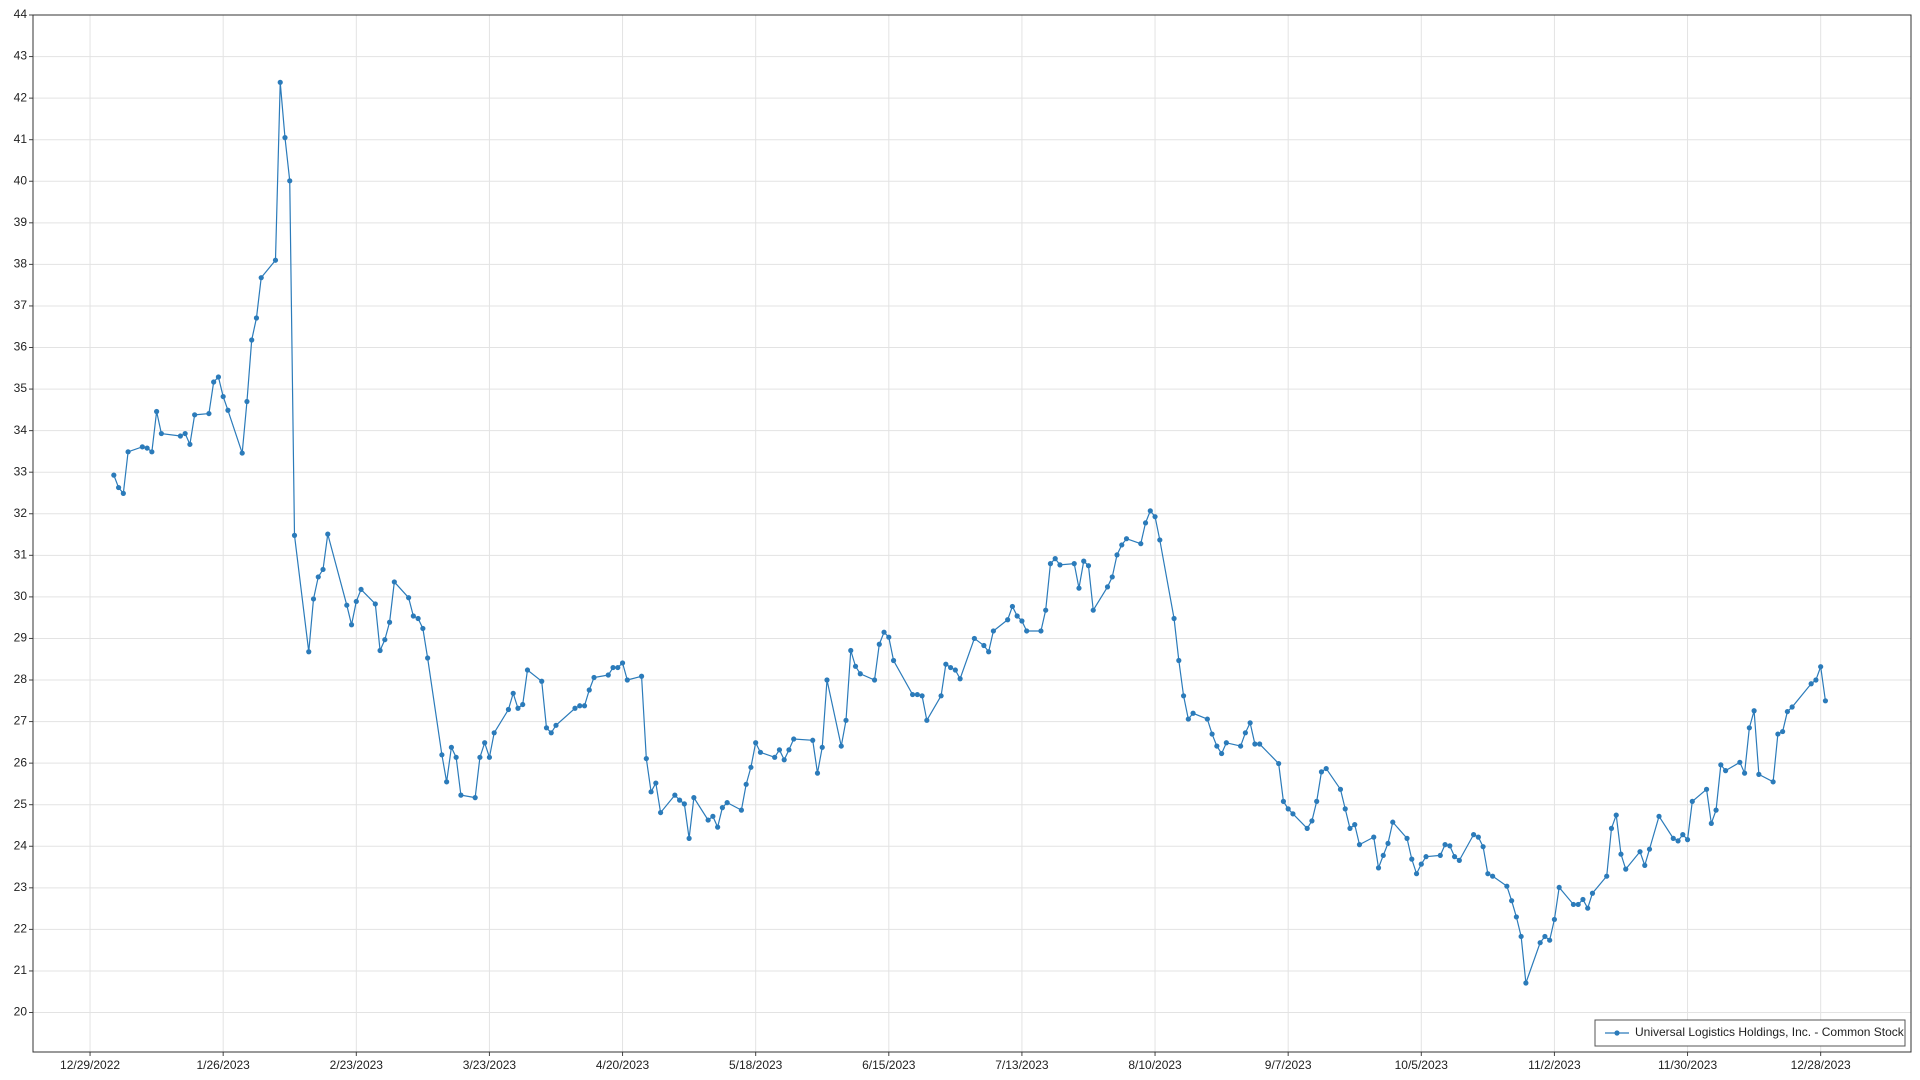  Describe the element at coordinates (21, 887) in the screenshot. I see `y-tick-label: 23` at that location.